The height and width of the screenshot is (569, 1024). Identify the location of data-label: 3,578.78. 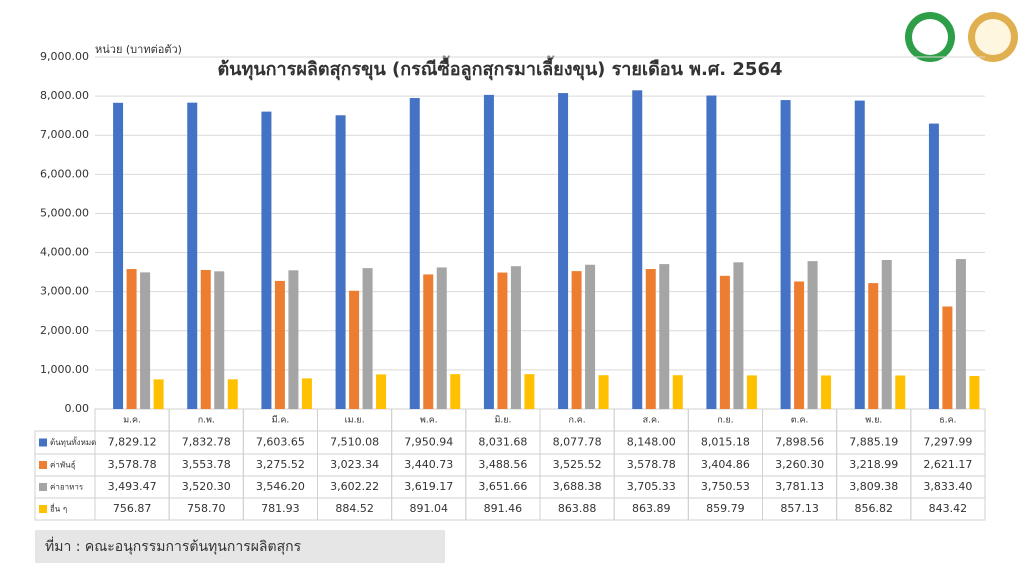
(132, 464).